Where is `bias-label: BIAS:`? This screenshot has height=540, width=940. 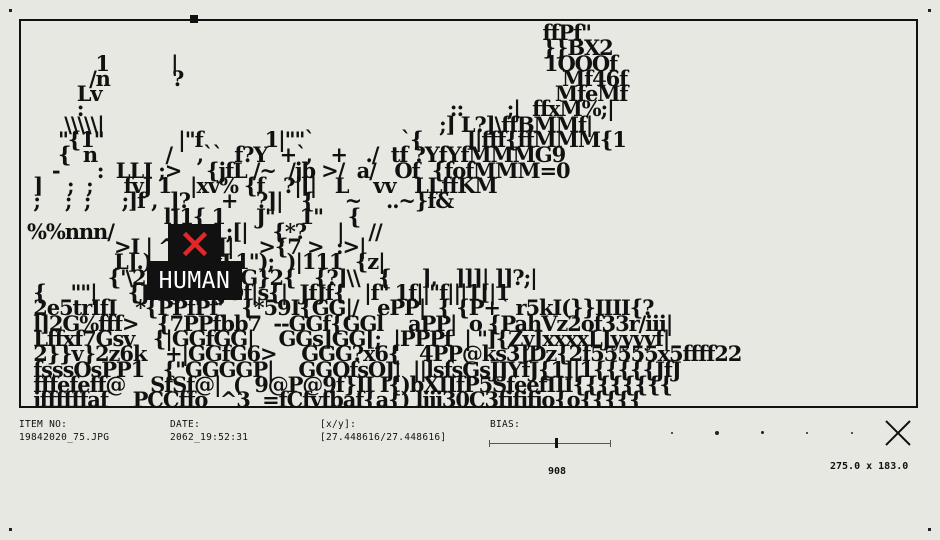
bias-label: BIAS: is located at coordinates (505, 424).